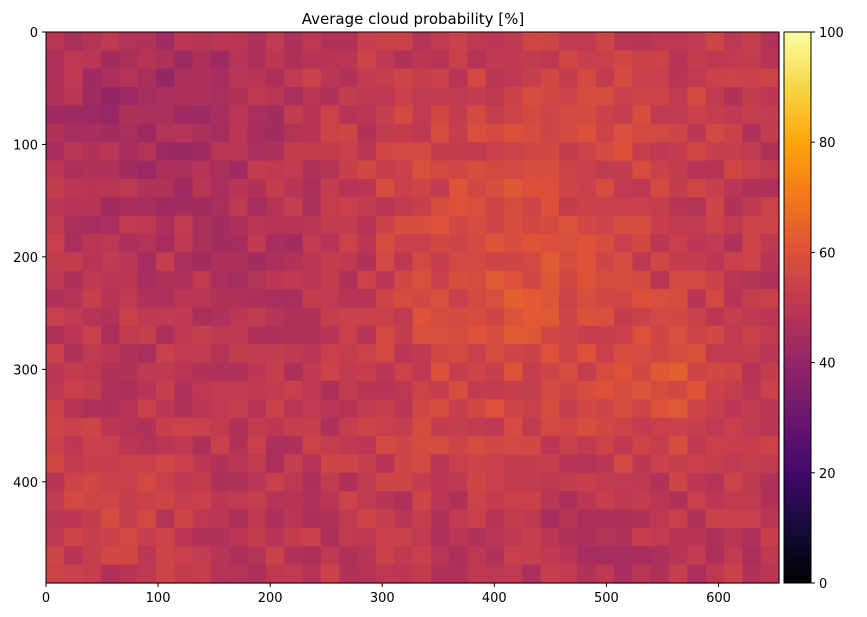 This screenshot has width=867, height=617. Describe the element at coordinates (827, 474) in the screenshot. I see `colorbar-tick-label: 20` at that location.